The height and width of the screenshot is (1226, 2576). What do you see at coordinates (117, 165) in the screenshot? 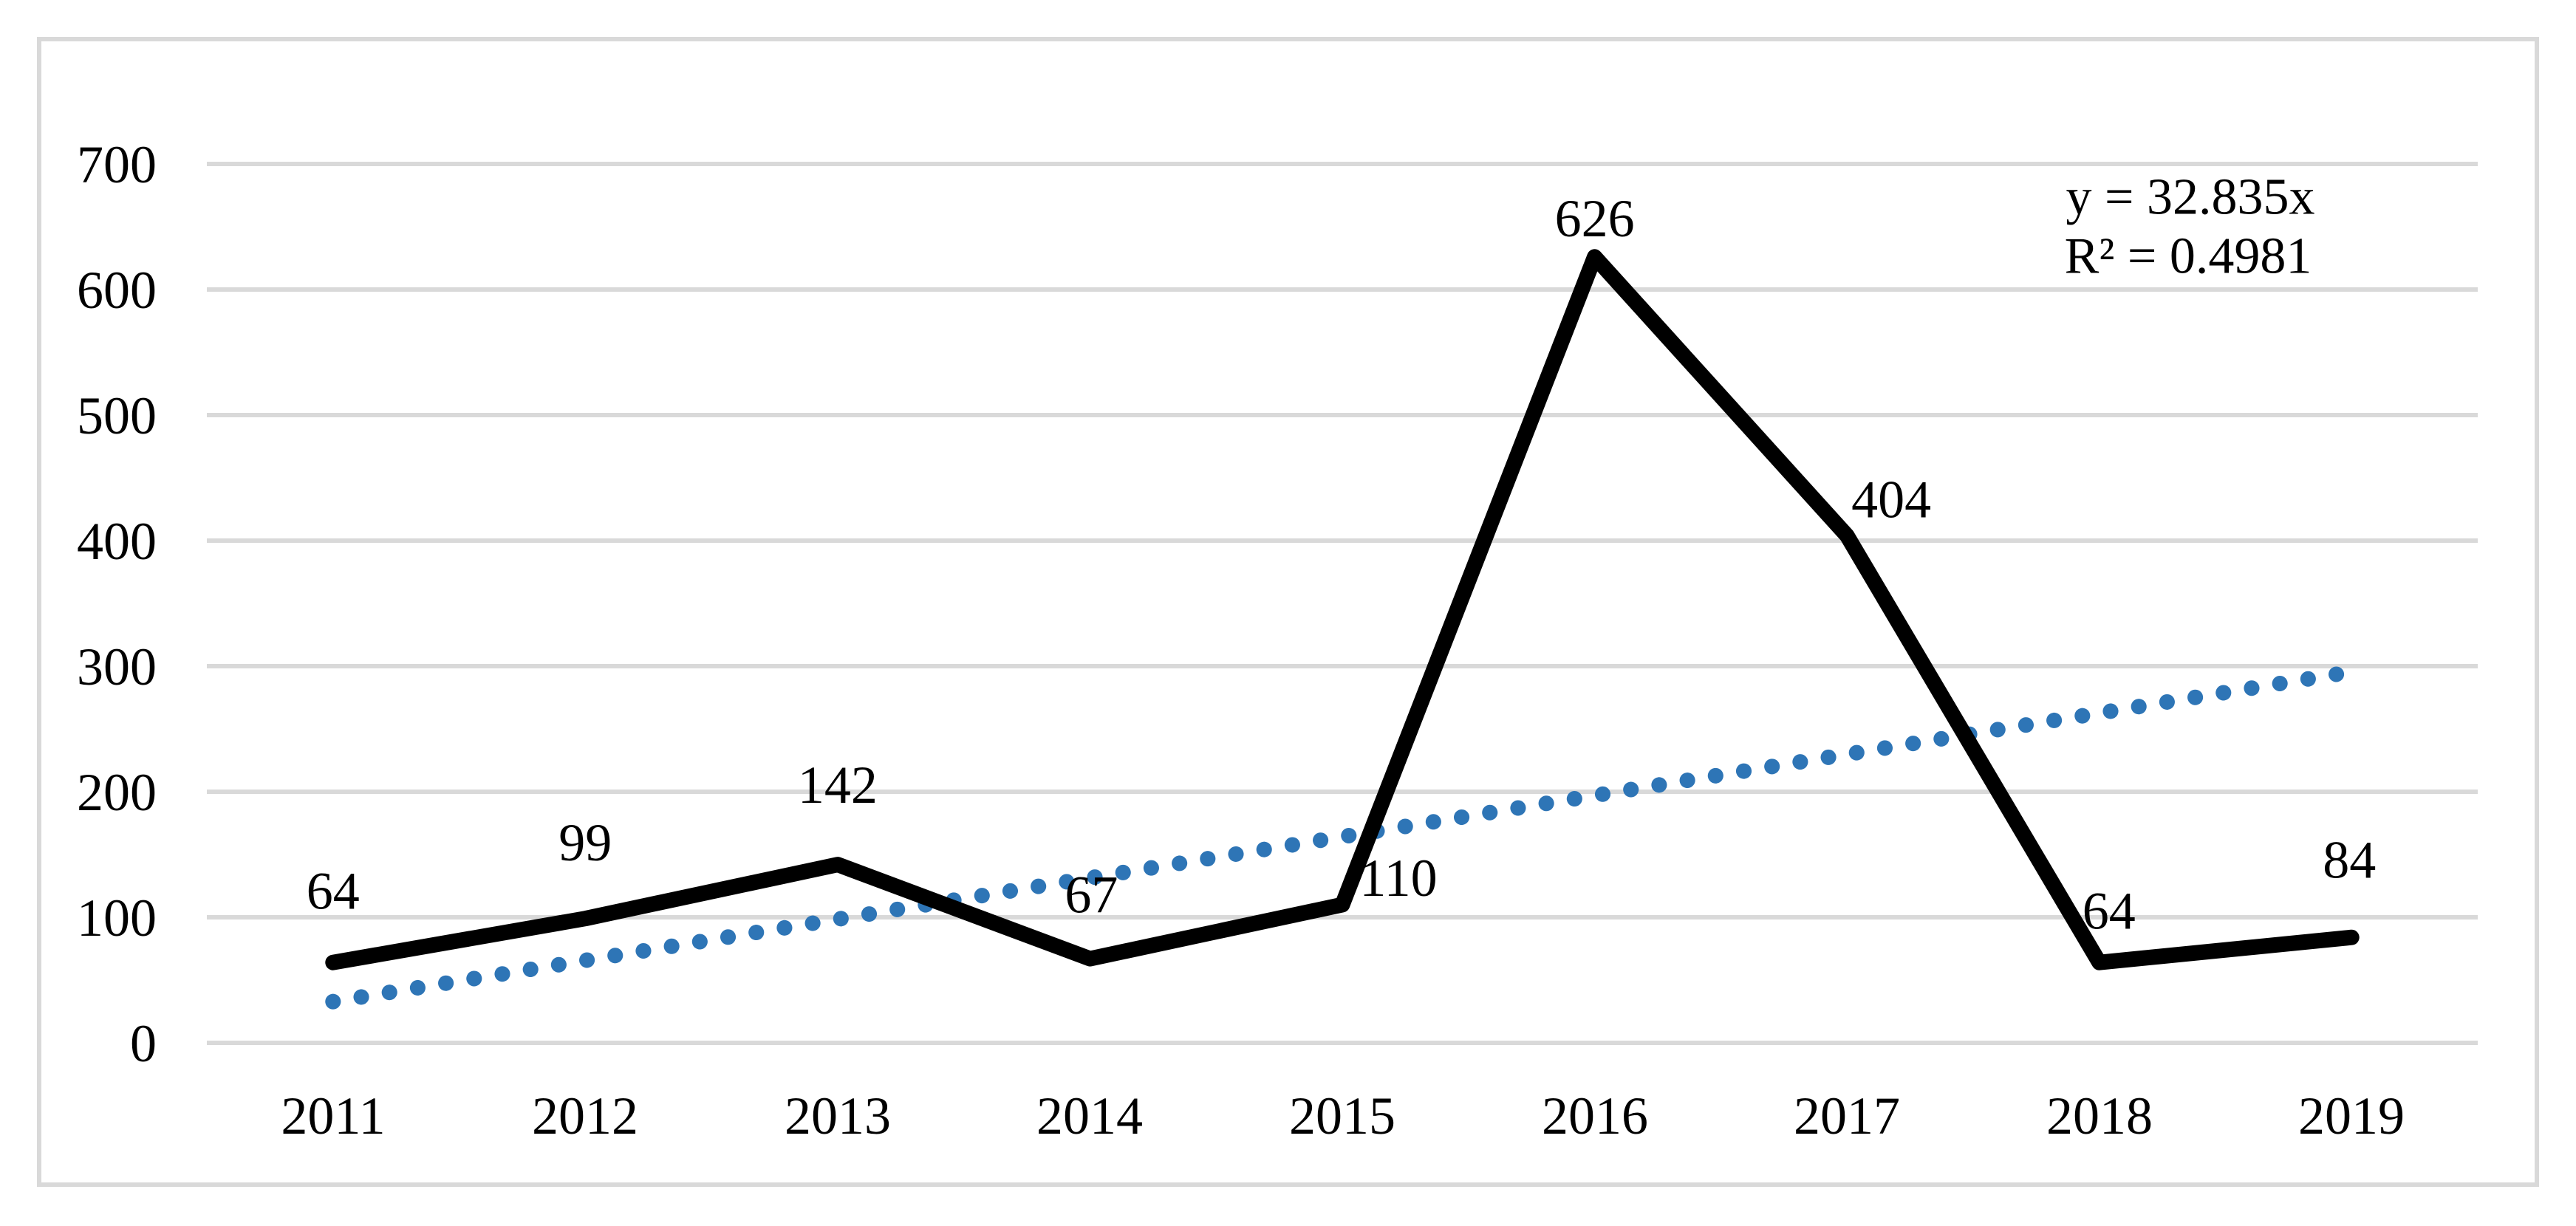
I see `y-tick-700: 700` at bounding box center [117, 165].